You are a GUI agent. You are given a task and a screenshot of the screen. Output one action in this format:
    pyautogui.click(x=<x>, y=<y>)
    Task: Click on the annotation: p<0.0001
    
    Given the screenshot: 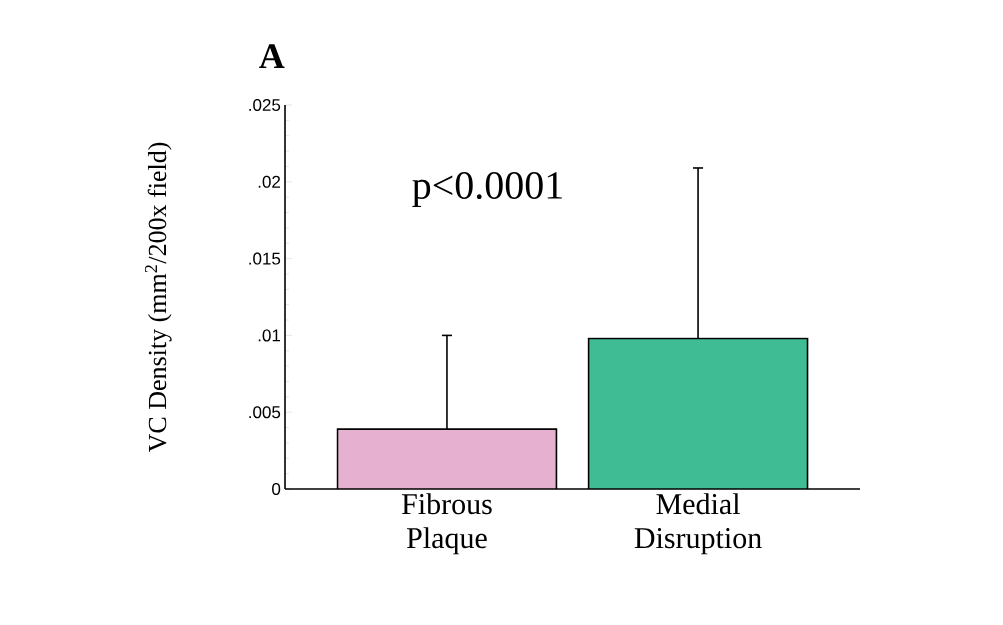 What is the action you would take?
    pyautogui.click(x=487, y=189)
    